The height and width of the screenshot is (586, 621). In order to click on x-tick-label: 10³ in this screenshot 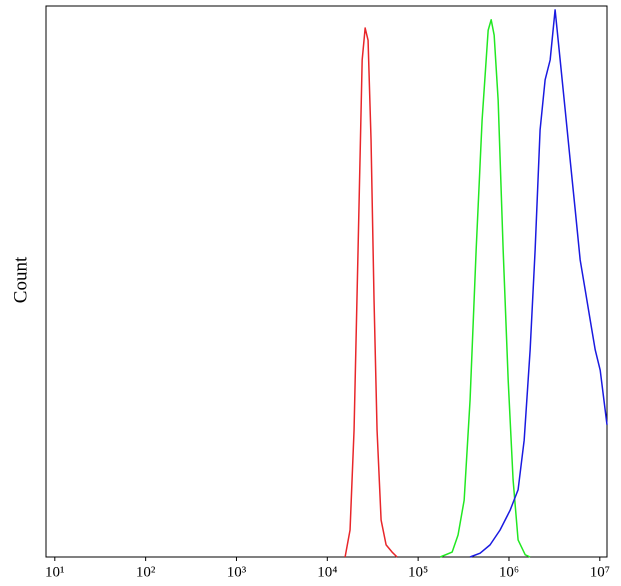, I will do `click(237, 572)`.